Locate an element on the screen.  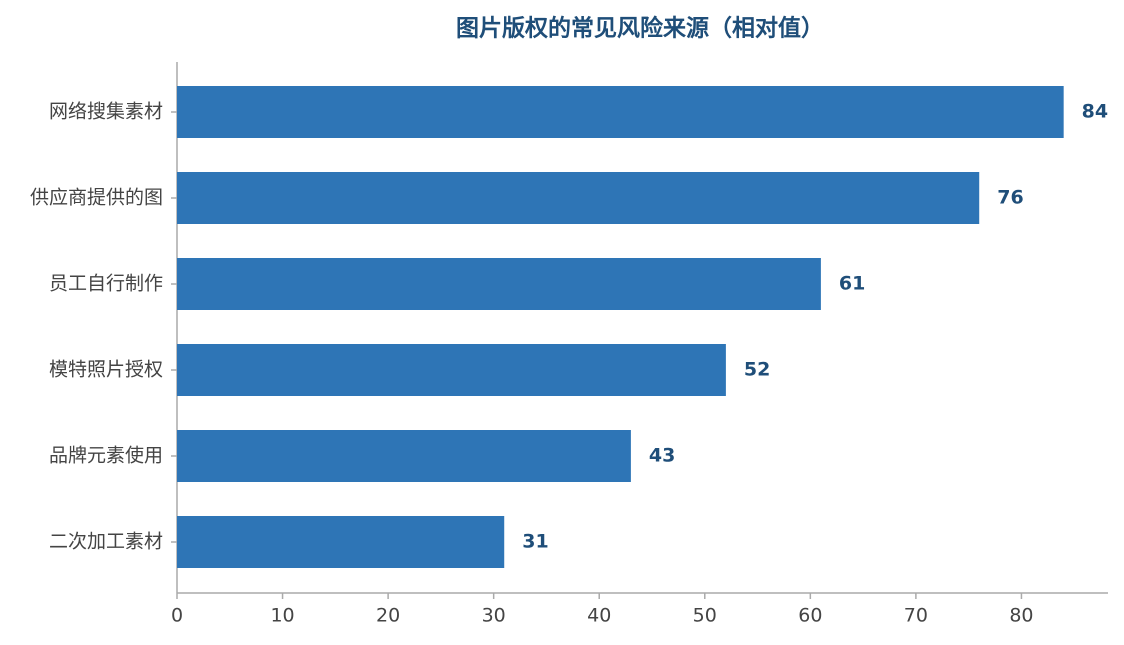
y-tick-label: 模特照片授权 is located at coordinates (106, 370).